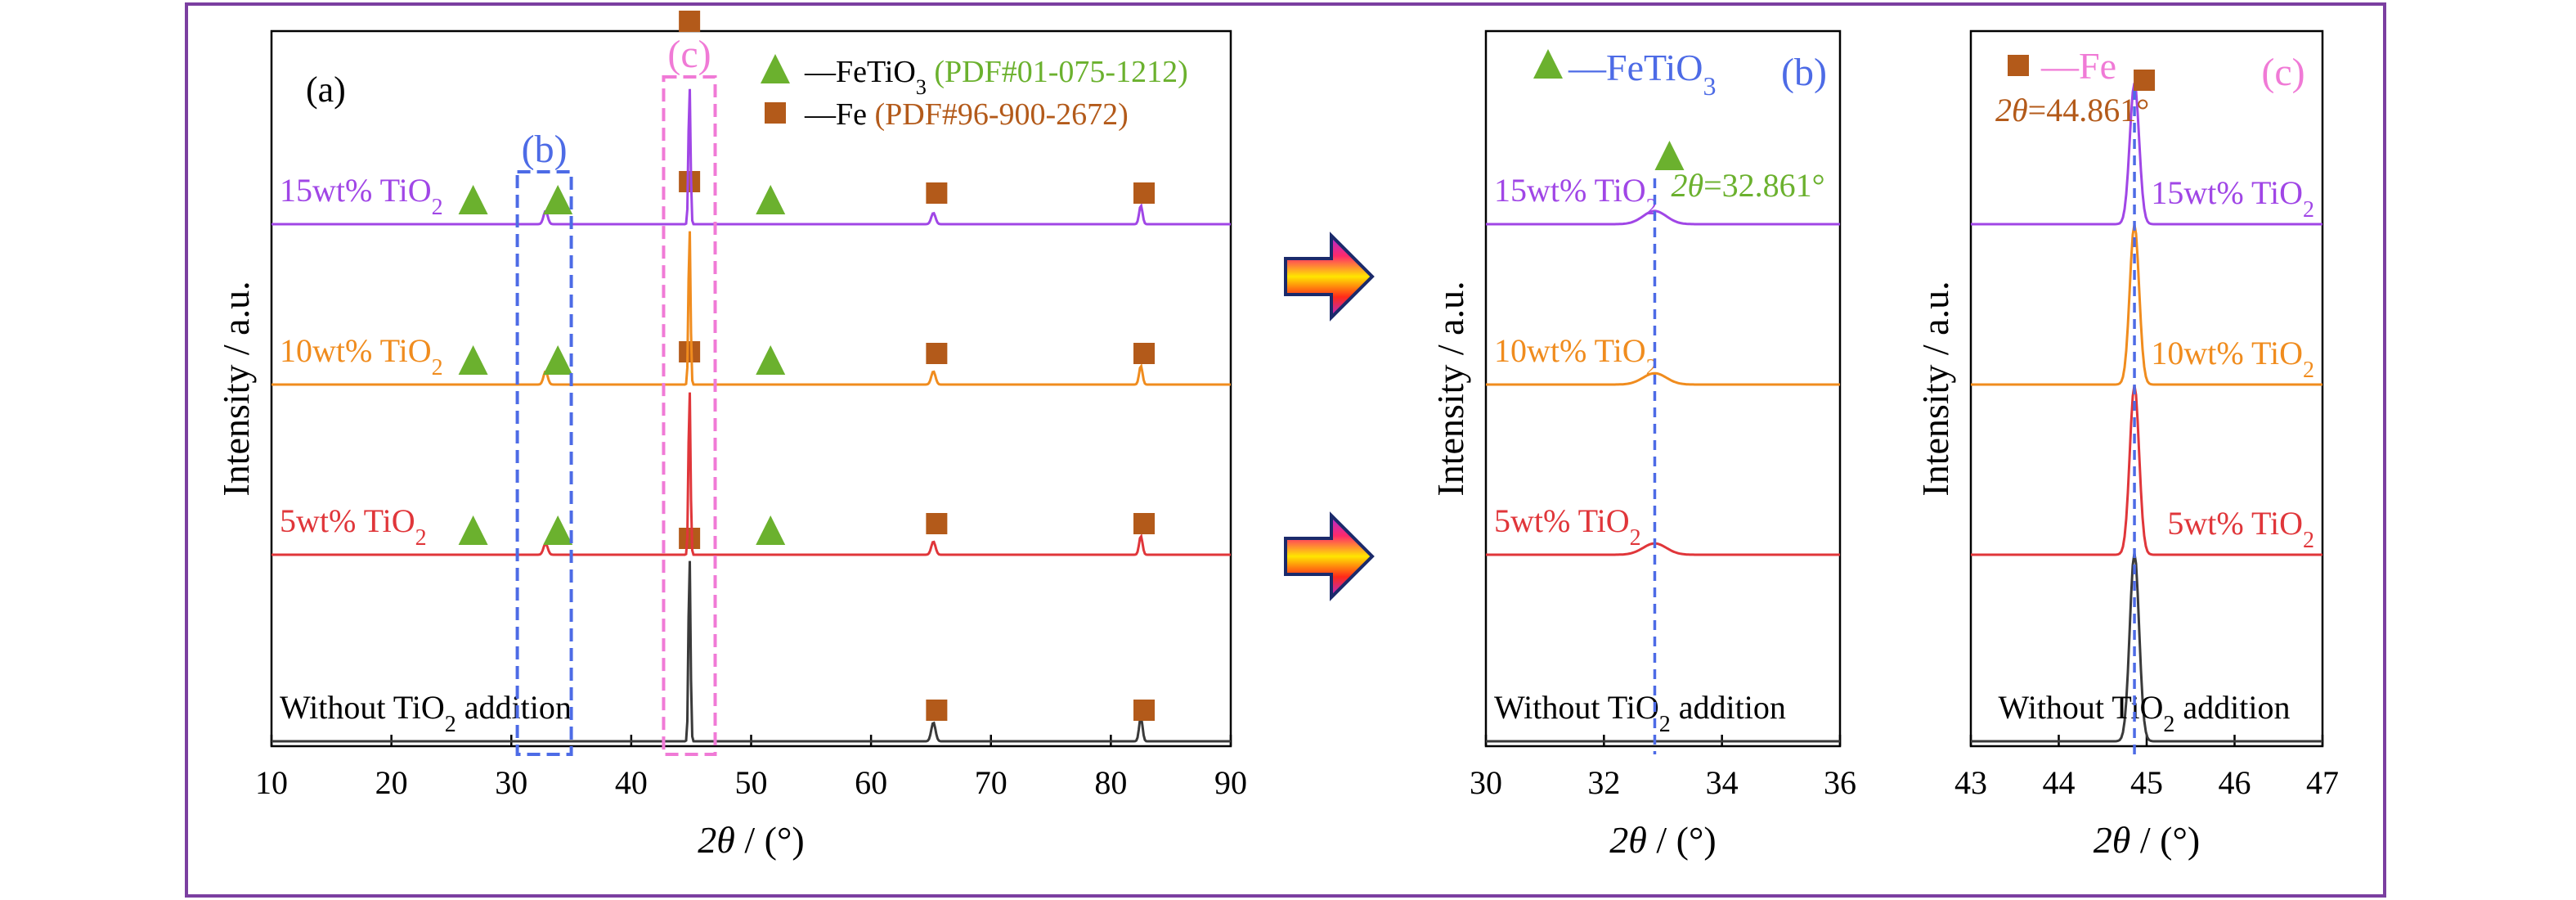 The image size is (2576, 900). Describe the element at coordinates (1970, 783) in the screenshot. I see `x-tick-label: 43` at that location.